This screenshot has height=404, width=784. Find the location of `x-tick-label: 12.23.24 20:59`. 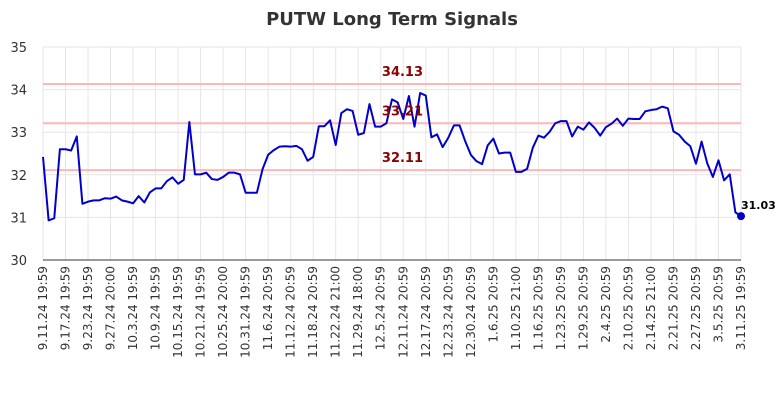

x-tick-label: 12.23.24 20:59 is located at coordinates (448, 312).